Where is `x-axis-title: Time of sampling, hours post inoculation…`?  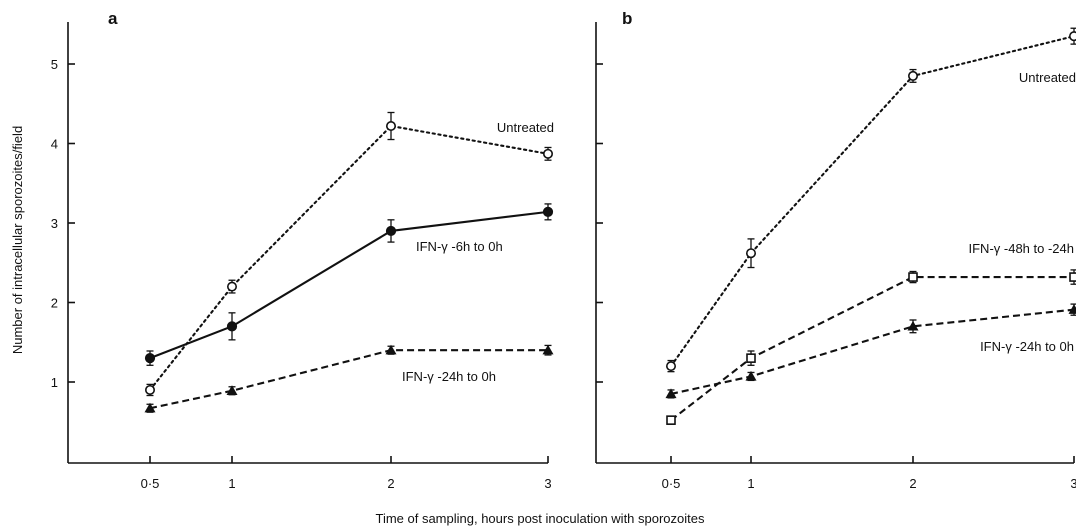 x-axis-title: Time of sampling, hours post inoculation… is located at coordinates (540, 518).